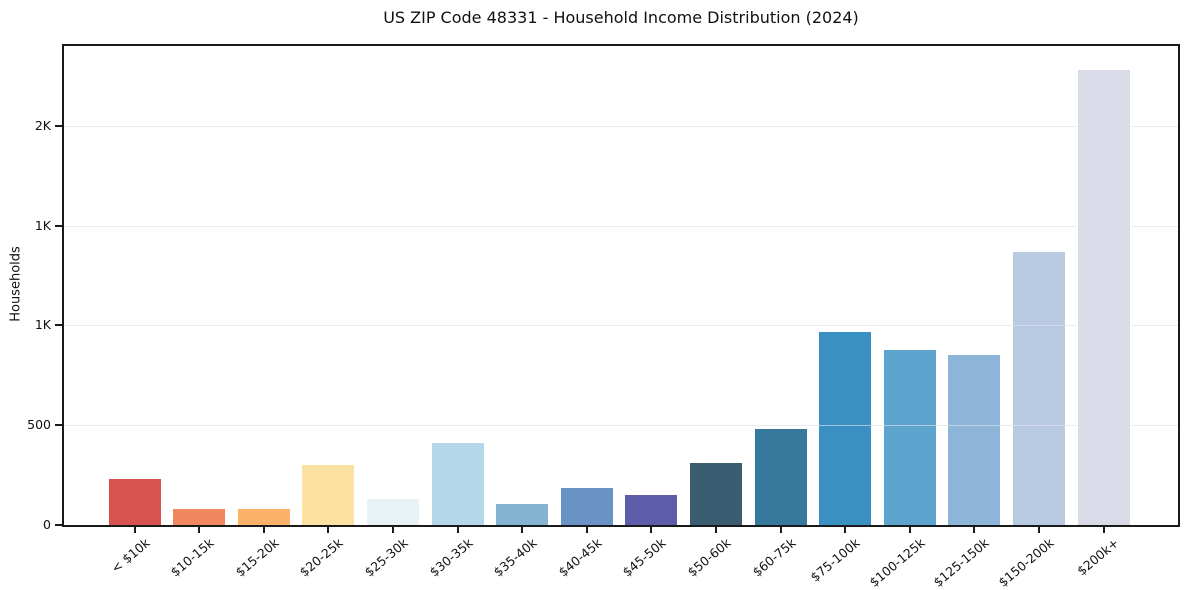 The image size is (1189, 590). Describe the element at coordinates (897, 562) in the screenshot. I see `x-tick-label: $100-125k` at that location.